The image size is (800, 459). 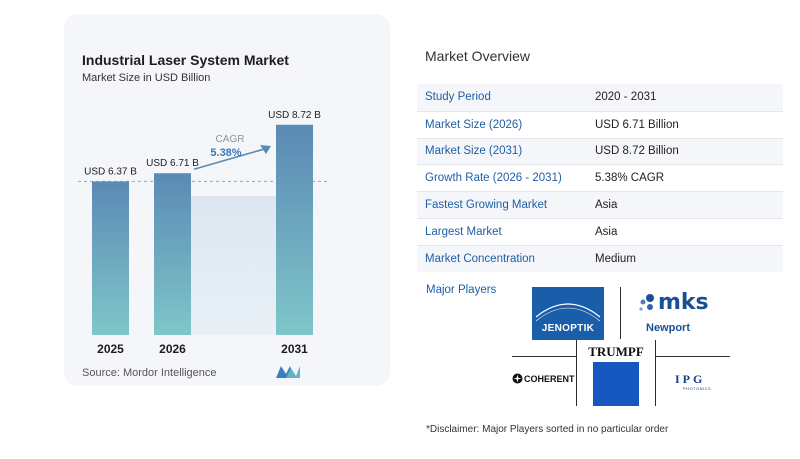 I want to click on coherent-logo: COHERENT, so click(x=543, y=381).